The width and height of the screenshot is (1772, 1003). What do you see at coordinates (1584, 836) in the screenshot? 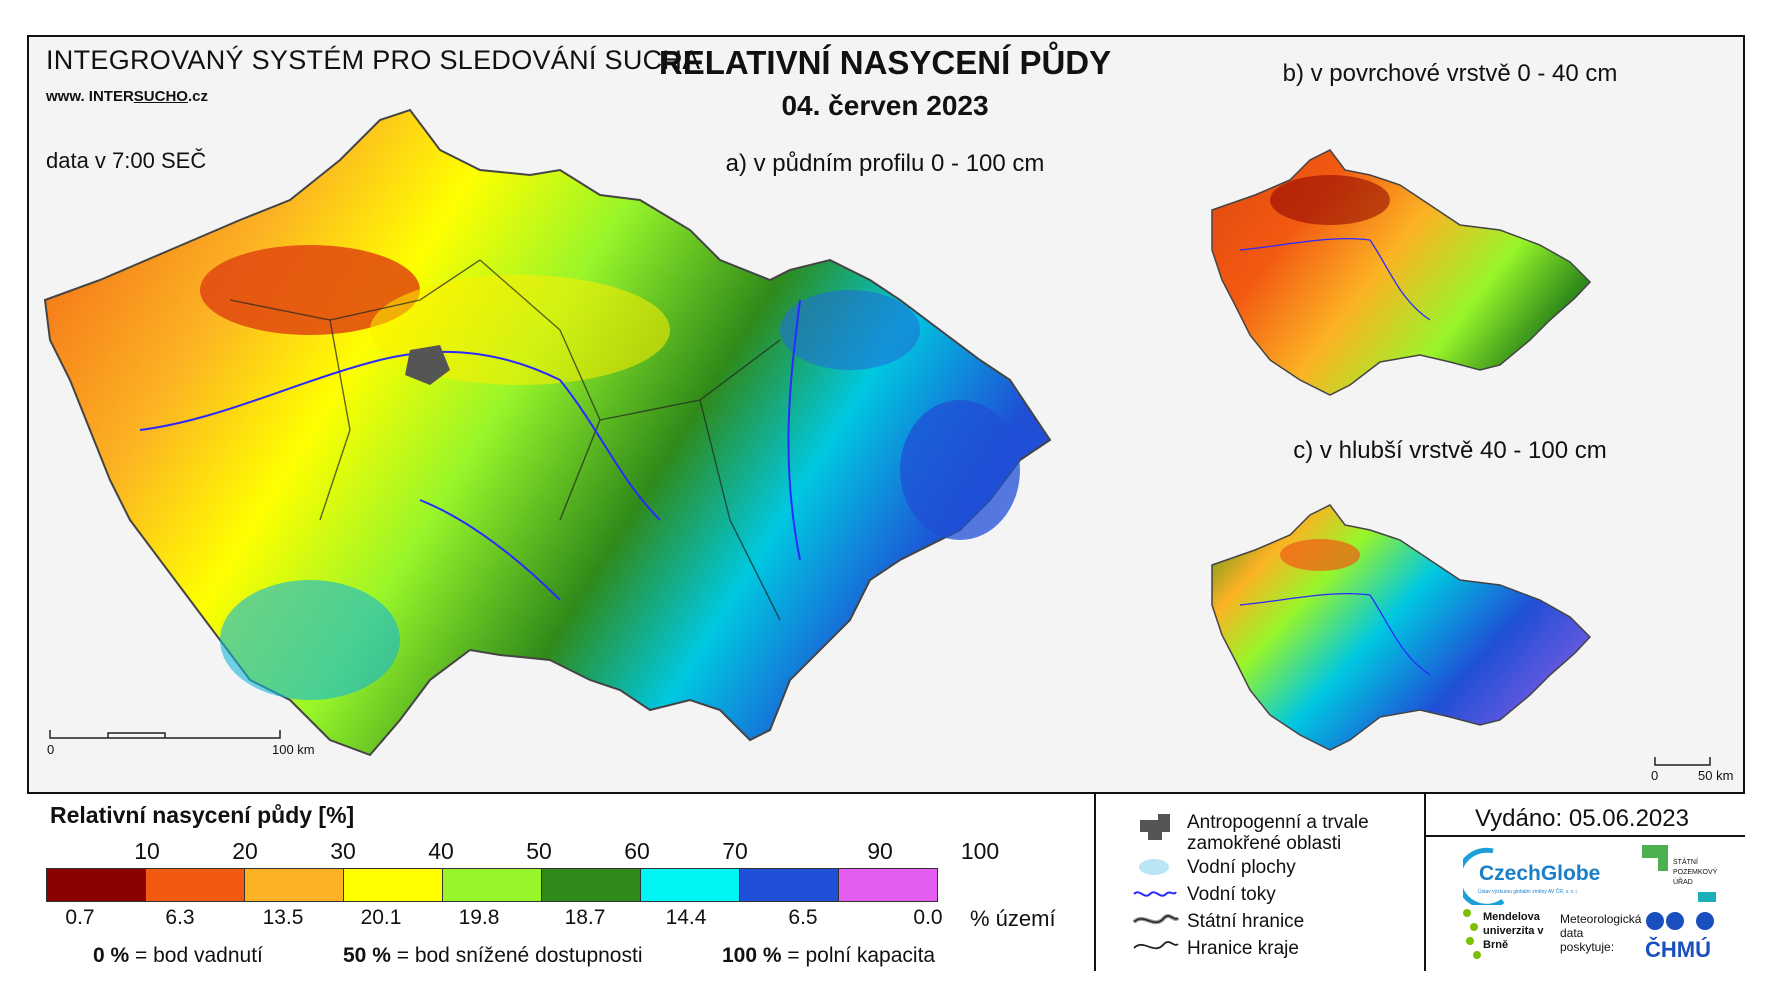
I see `issued-separator` at bounding box center [1584, 836].